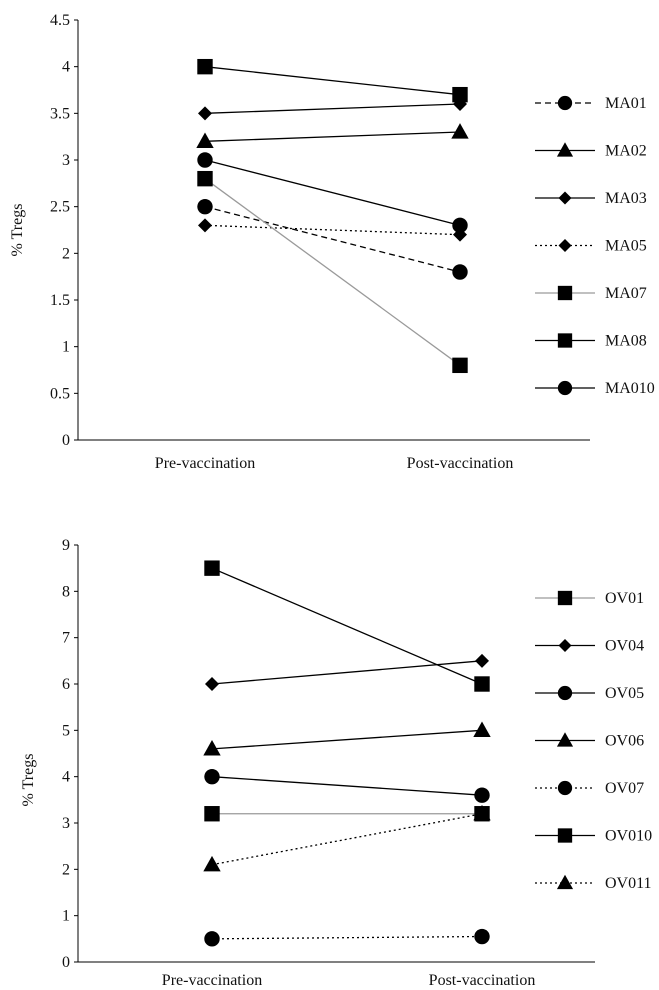  What do you see at coordinates (60, 20) in the screenshot?
I see `y-tick-label: 4.5` at bounding box center [60, 20].